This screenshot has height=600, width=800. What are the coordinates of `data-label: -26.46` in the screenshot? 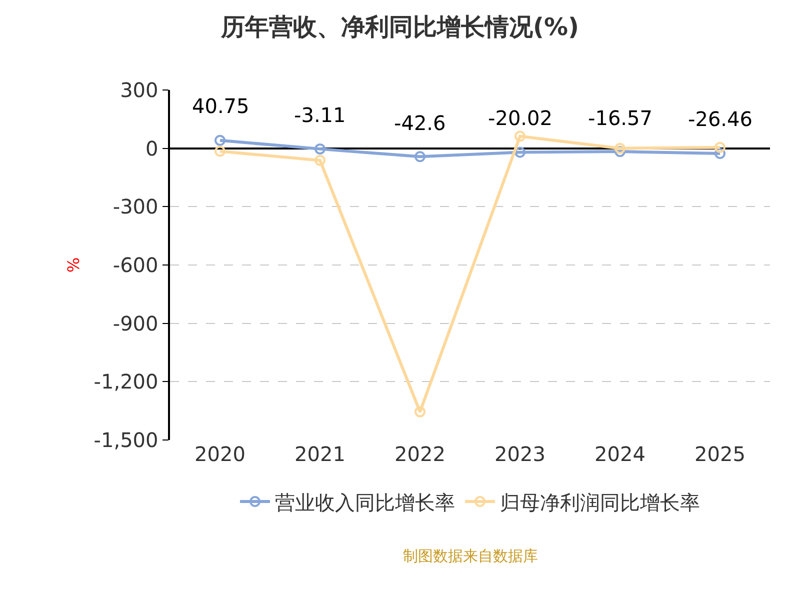 It's located at (720, 119).